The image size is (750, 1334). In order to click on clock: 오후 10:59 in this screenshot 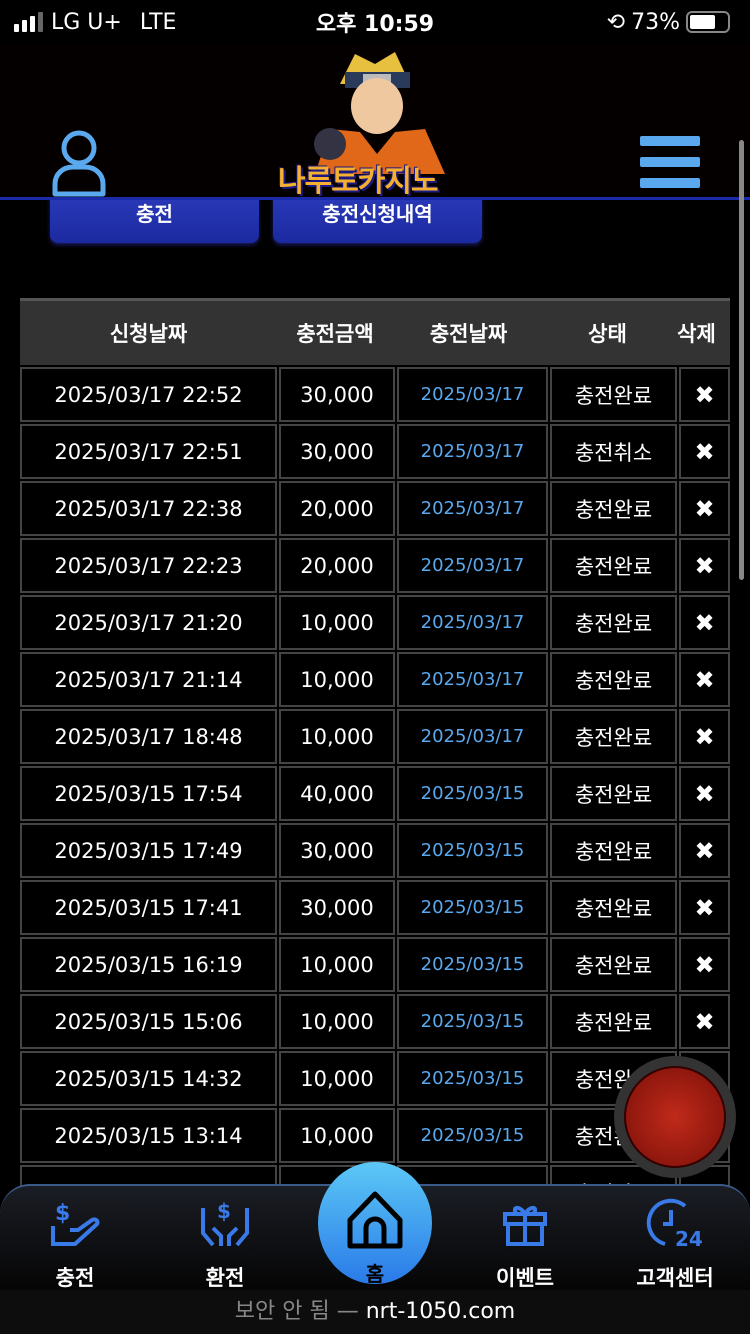, I will do `click(375, 24)`.